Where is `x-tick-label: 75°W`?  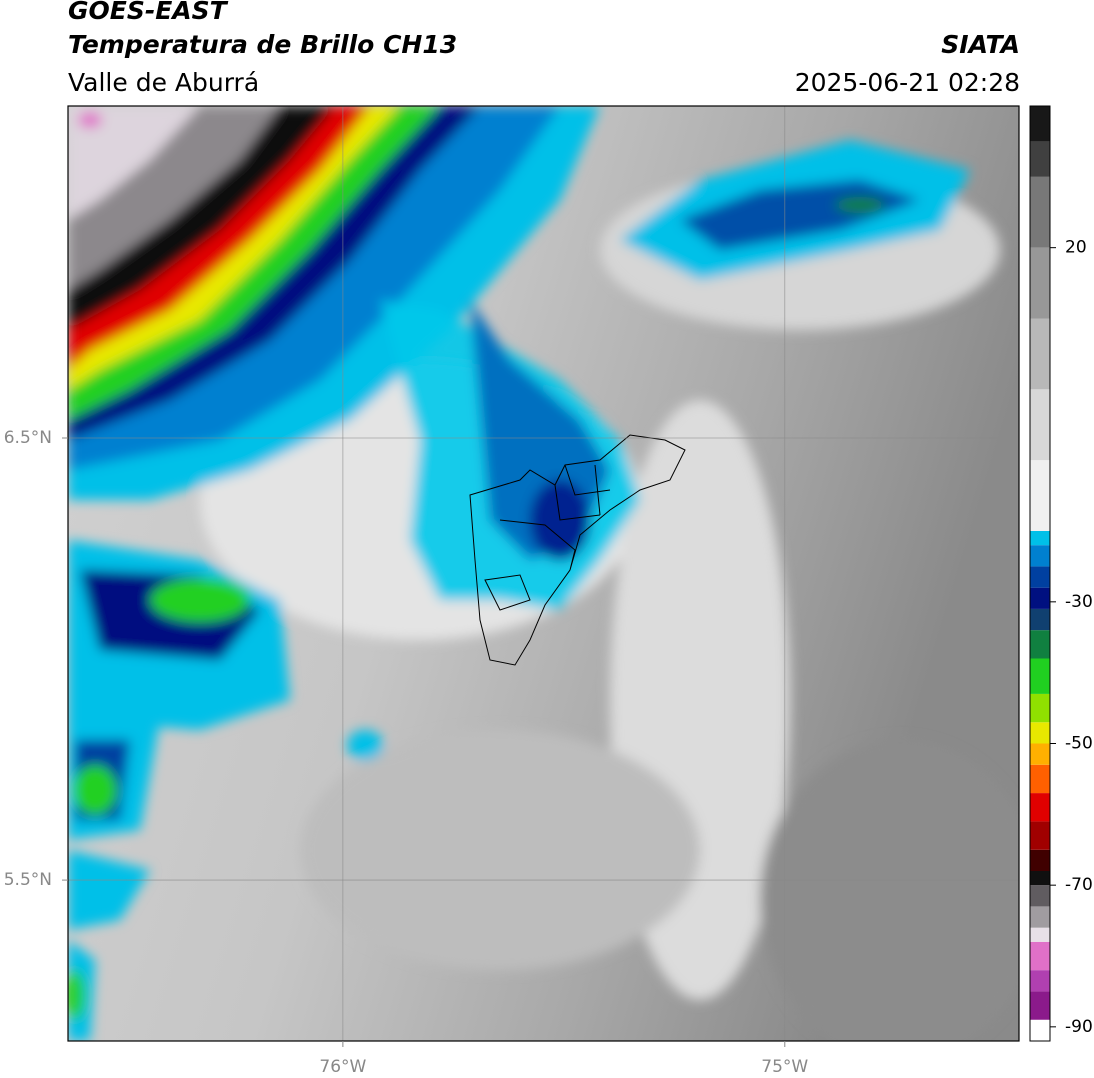 x-tick-label: 75°W is located at coordinates (784, 1067).